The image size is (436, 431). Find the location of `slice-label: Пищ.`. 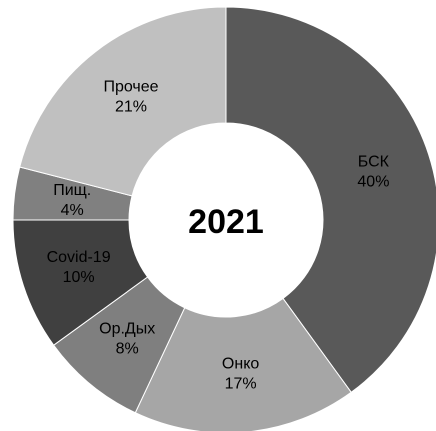

slice-label: Пищ. is located at coordinates (72, 190).